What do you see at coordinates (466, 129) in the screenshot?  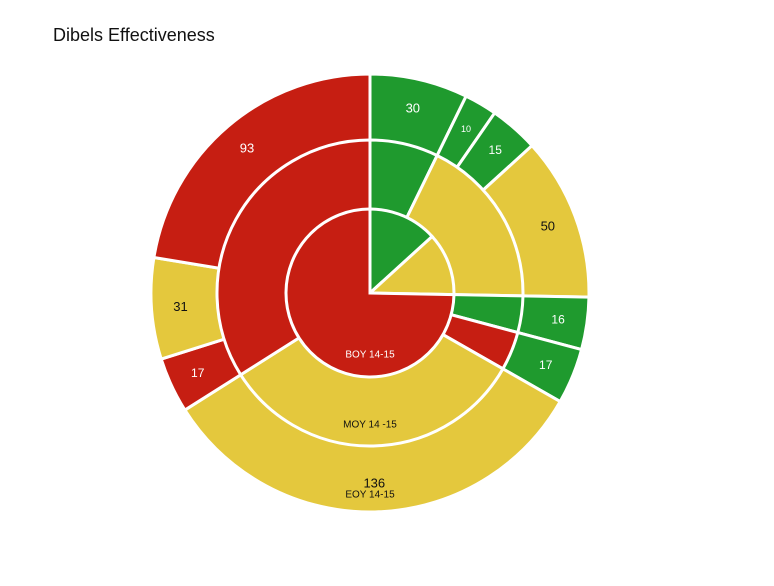 I see `slice-value-label: 10` at bounding box center [466, 129].